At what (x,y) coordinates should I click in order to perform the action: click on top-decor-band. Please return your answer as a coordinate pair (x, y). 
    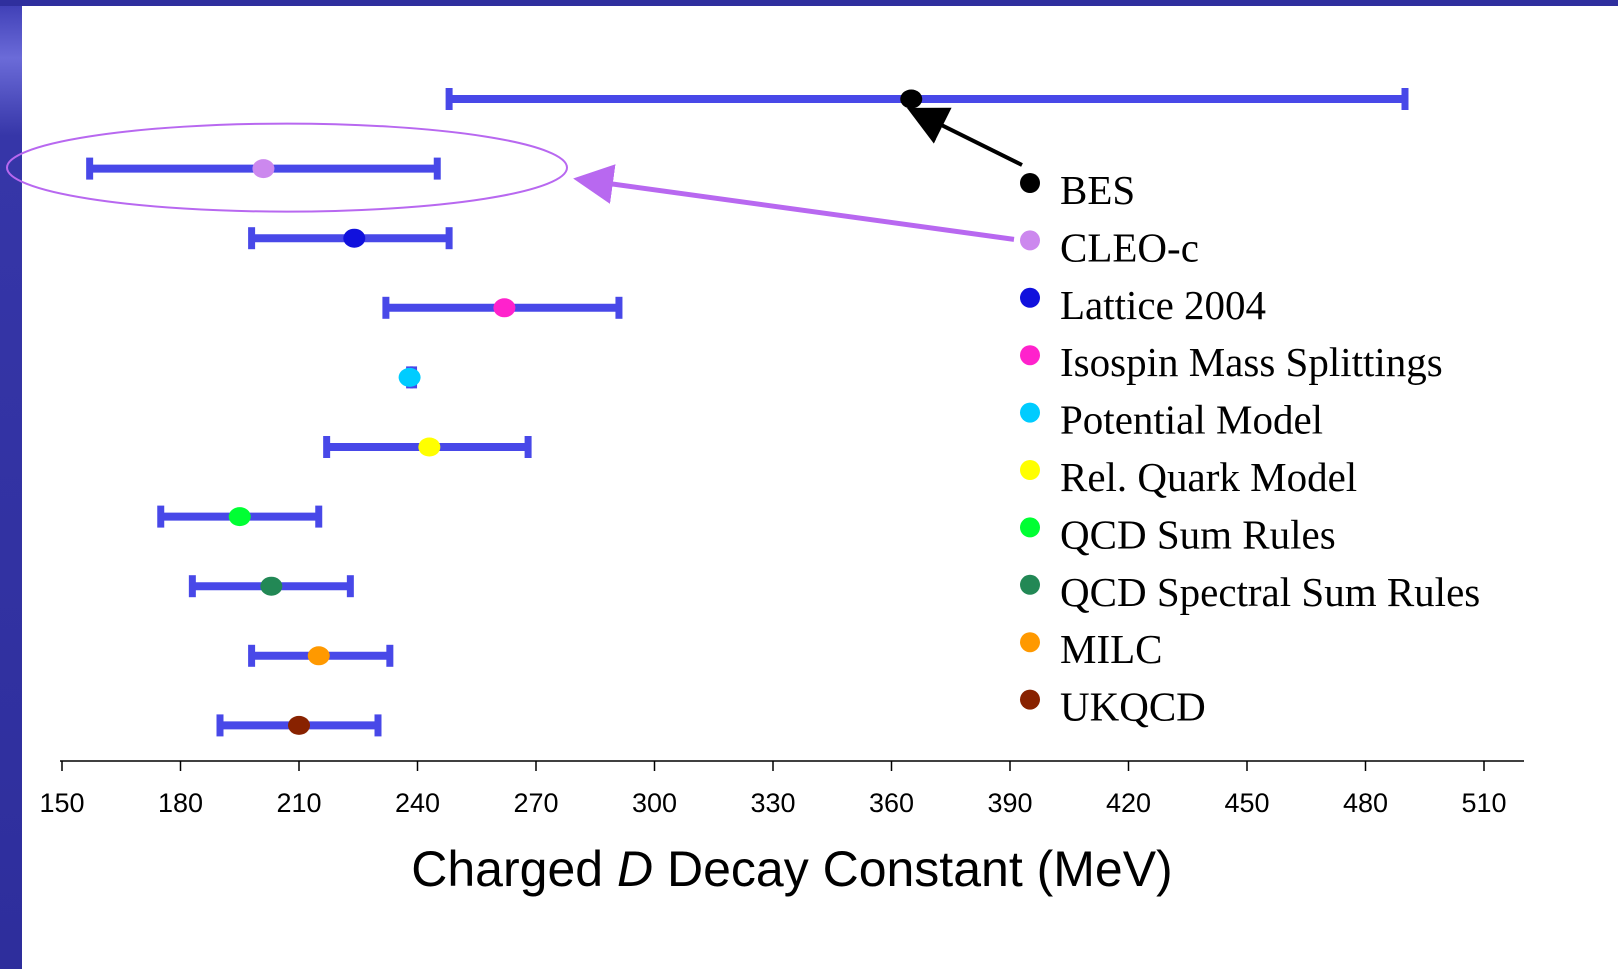
    Looking at the image, I should click on (809, 3).